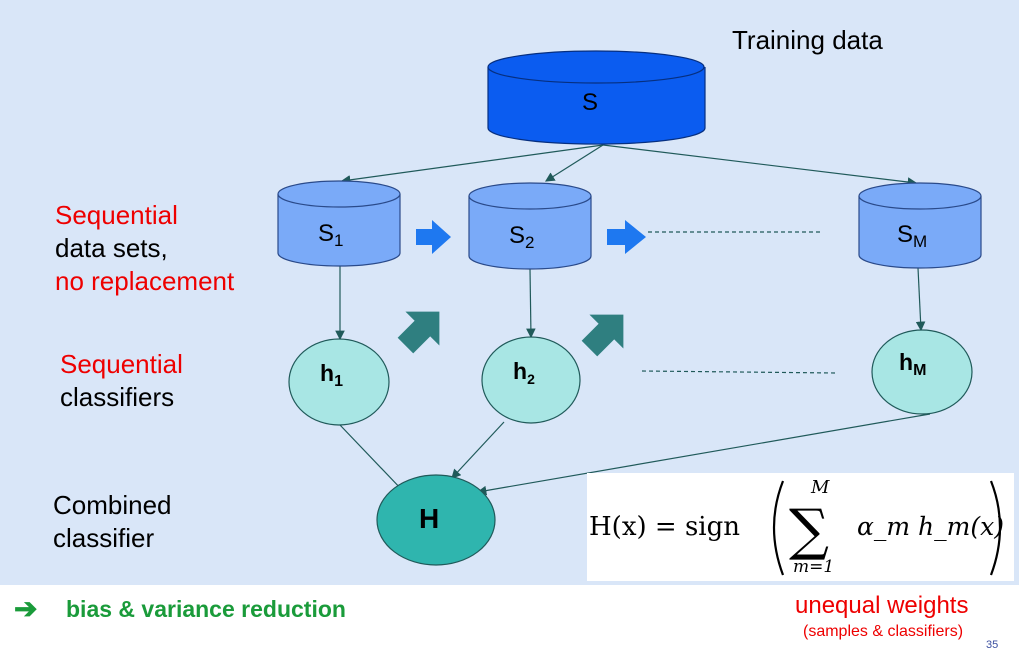  I want to click on formula-sum-top: M, so click(820, 487).